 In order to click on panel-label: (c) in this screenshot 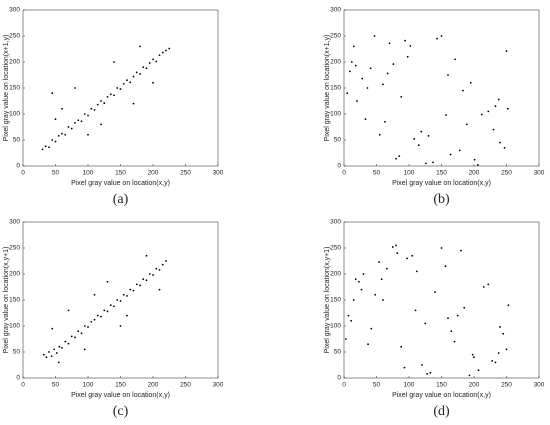, I will do `click(121, 411)`.